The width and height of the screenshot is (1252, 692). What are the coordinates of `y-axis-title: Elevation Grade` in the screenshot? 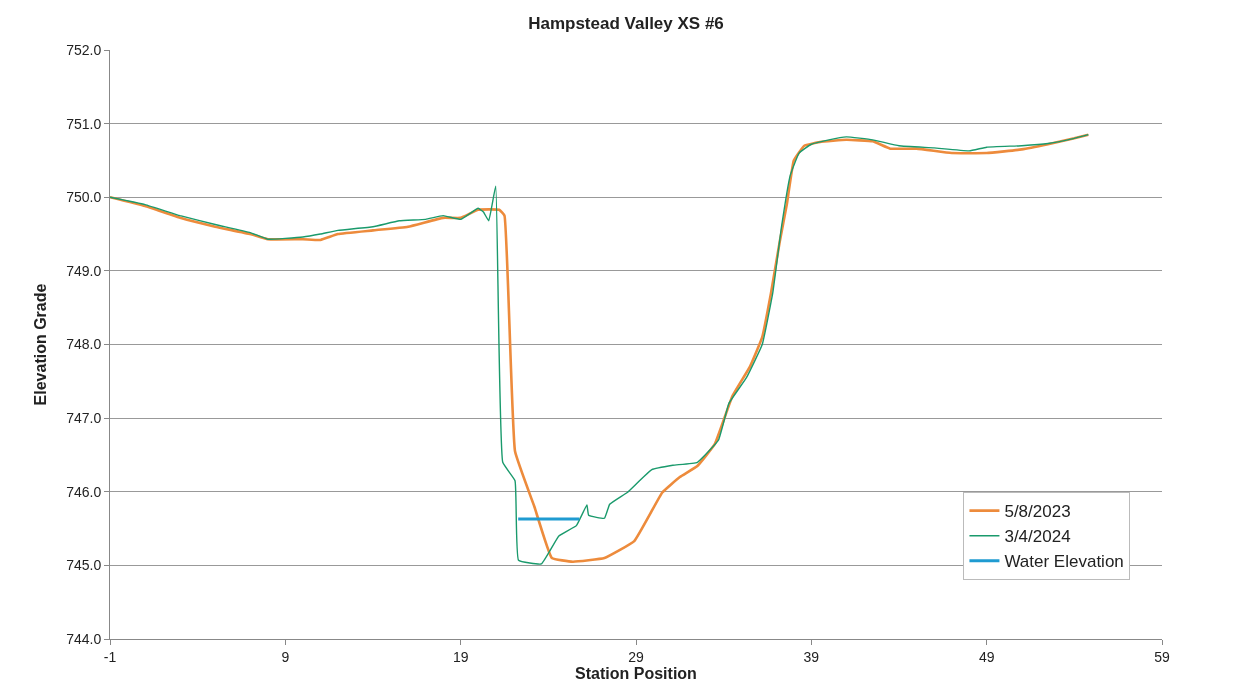 It's located at (41, 344).